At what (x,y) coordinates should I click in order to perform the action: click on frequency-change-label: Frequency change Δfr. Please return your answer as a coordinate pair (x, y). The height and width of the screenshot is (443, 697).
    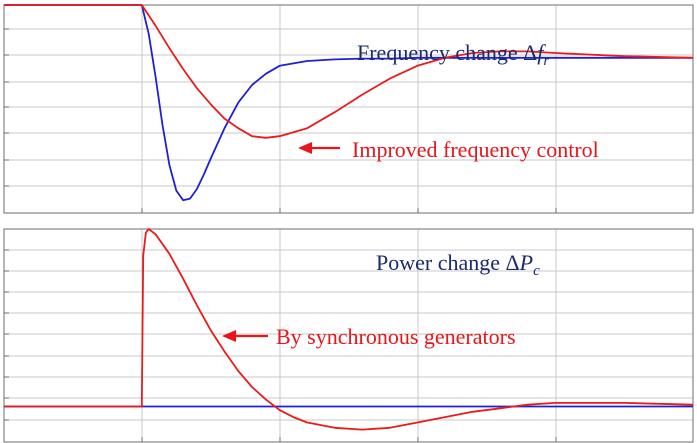
    Looking at the image, I should click on (453, 54).